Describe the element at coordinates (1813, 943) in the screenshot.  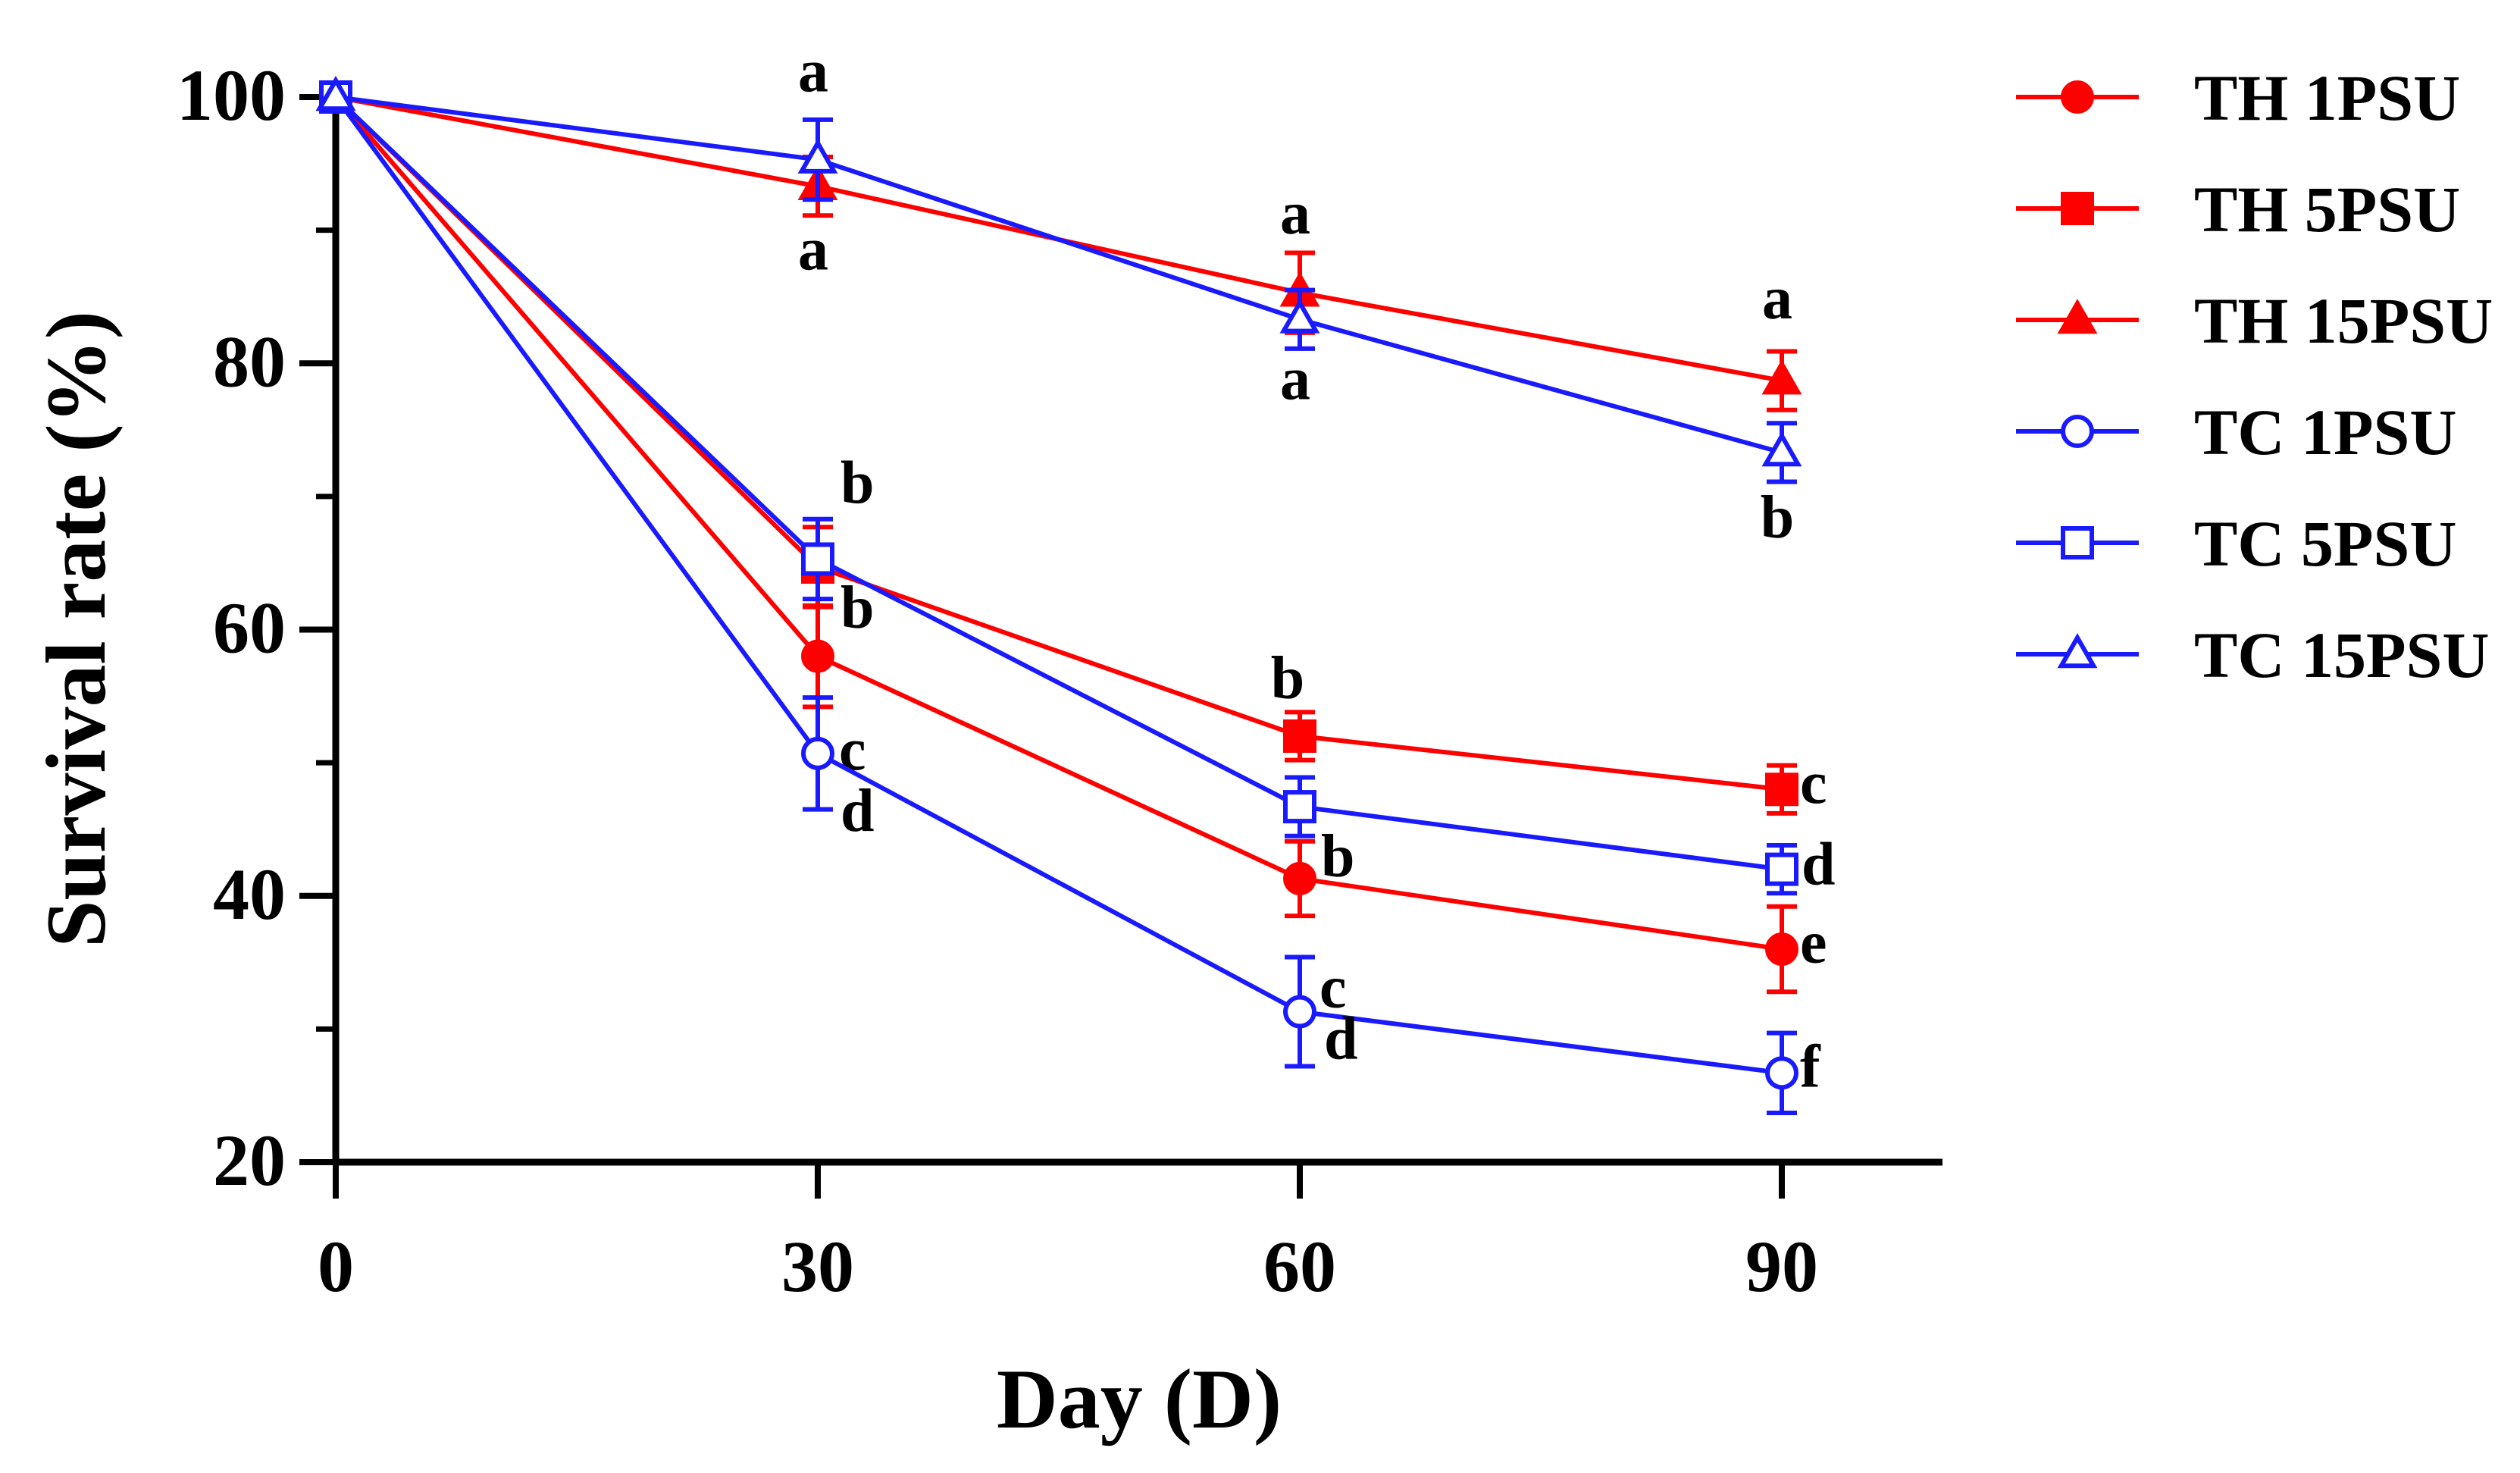
I see `significance-letter: e` at that location.